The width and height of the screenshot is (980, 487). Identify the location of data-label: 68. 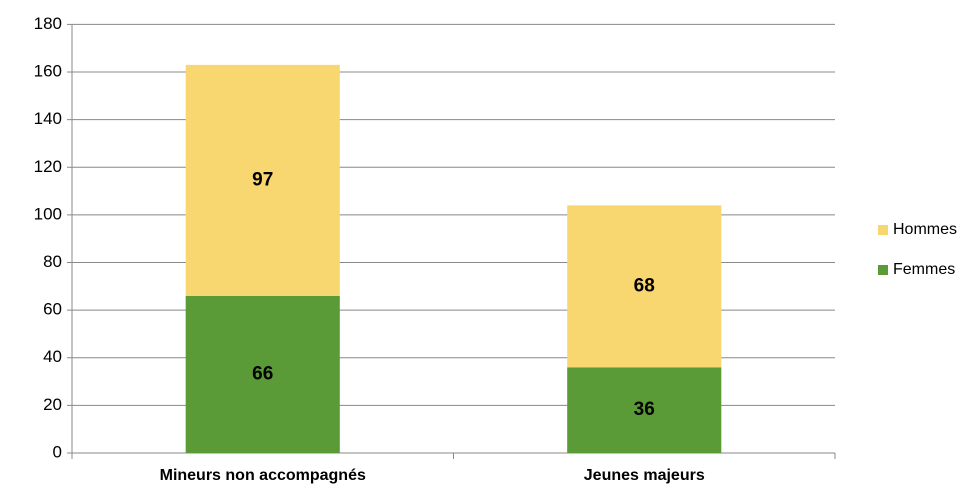
(644, 285).